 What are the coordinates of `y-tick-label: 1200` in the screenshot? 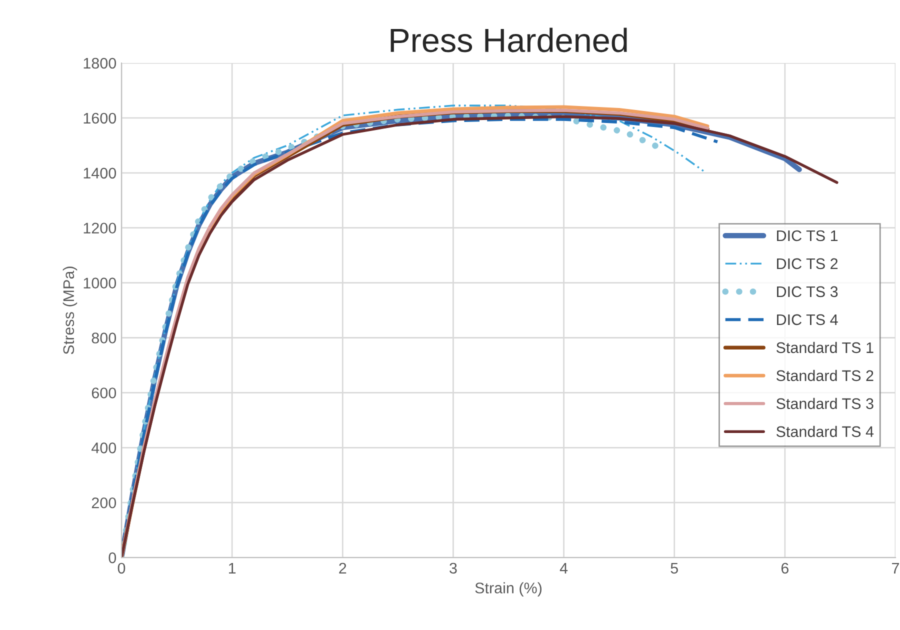 It's located at (100, 228).